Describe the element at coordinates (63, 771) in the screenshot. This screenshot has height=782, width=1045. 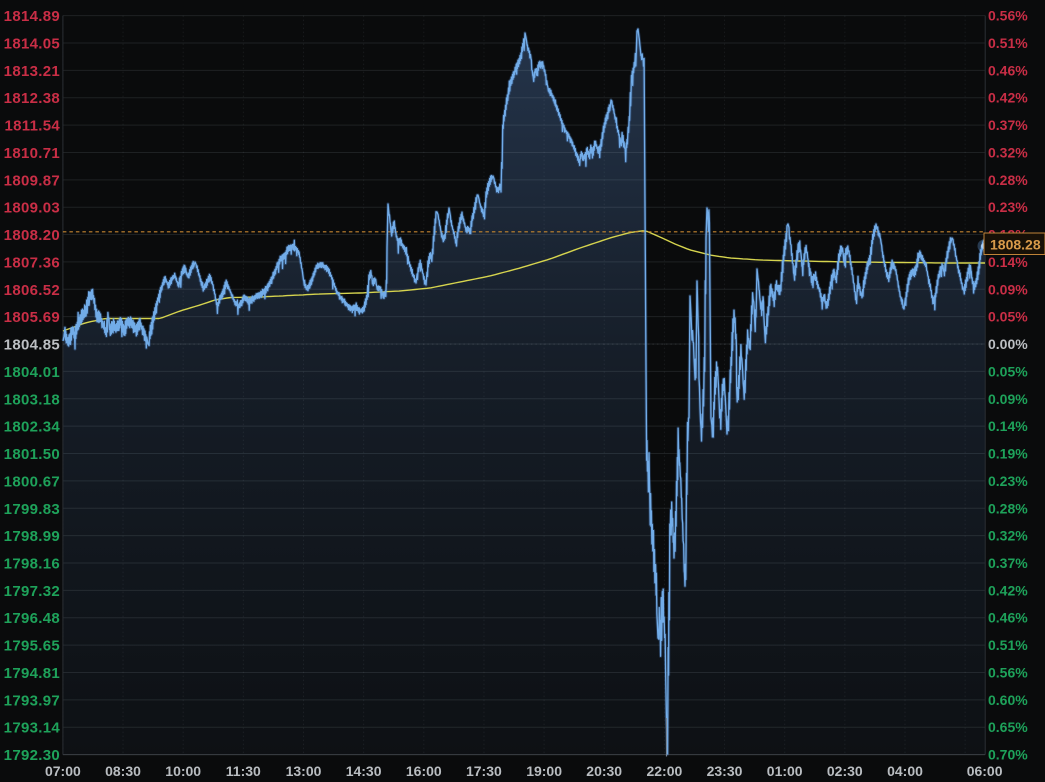
I see `svg-text: 07:00` at that location.